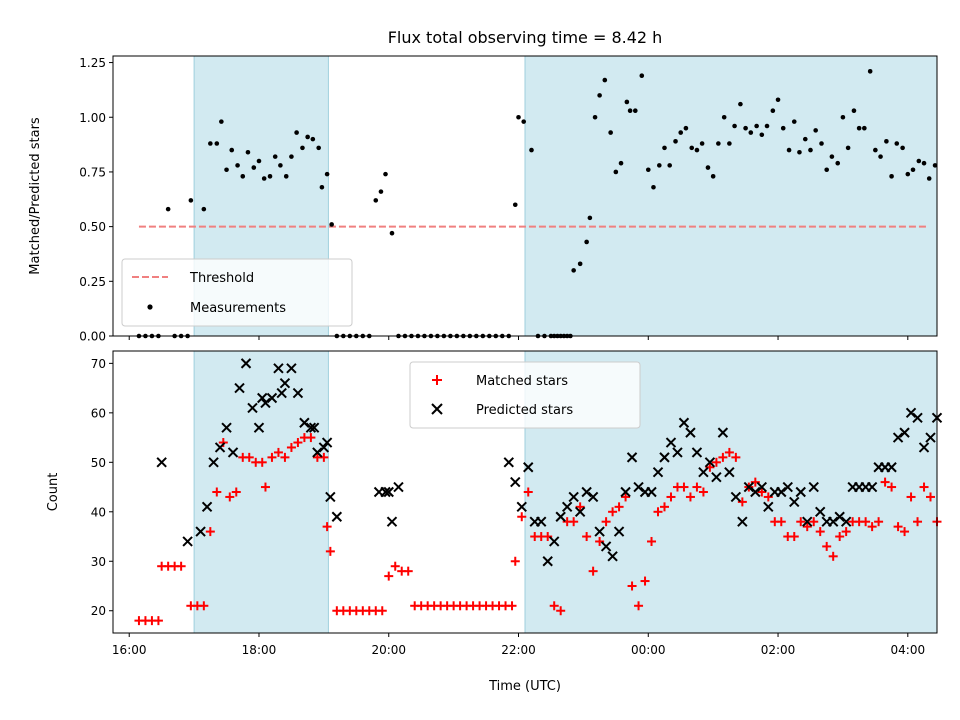 The height and width of the screenshot is (720, 960). I want to click on measurements-legend-swatch, so click(150, 307).